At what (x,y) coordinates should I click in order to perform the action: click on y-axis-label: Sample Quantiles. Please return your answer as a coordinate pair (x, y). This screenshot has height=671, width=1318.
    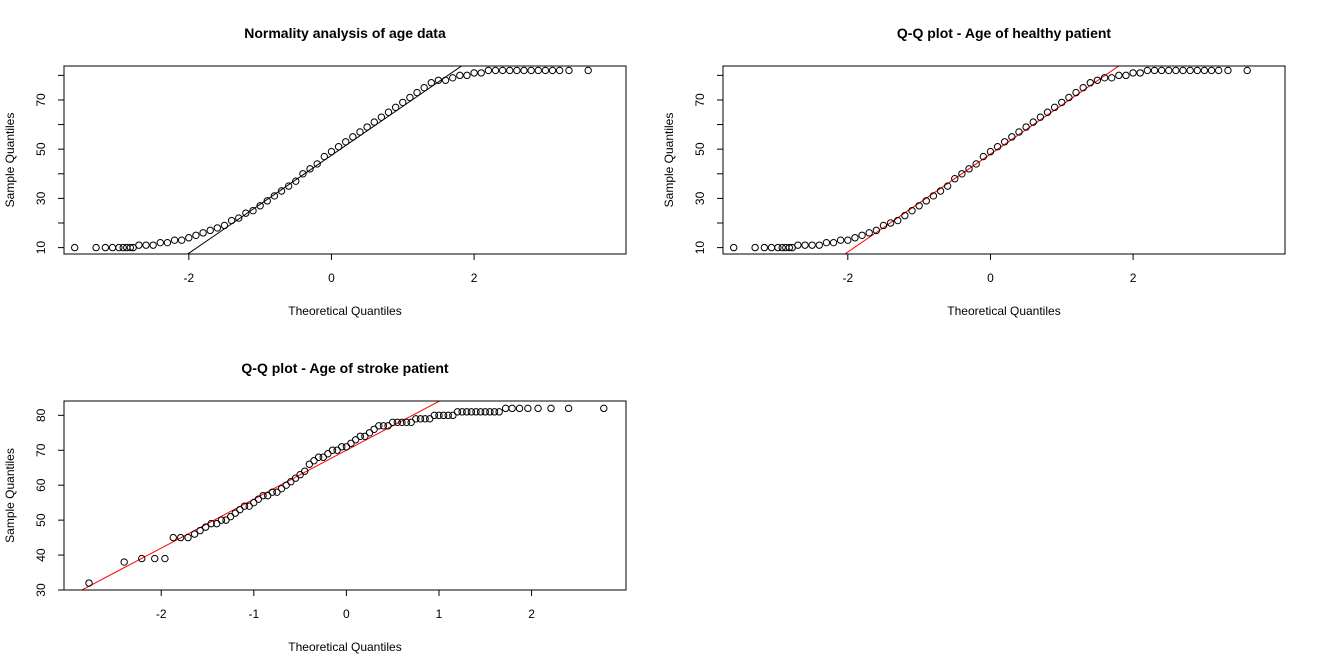
    Looking at the image, I should click on (669, 160).